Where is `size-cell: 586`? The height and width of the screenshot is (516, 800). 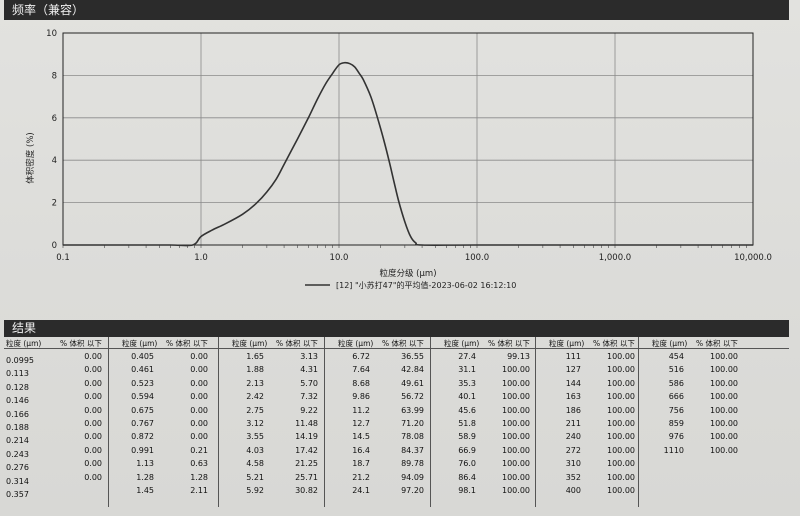 size-cell: 586 is located at coordinates (676, 383).